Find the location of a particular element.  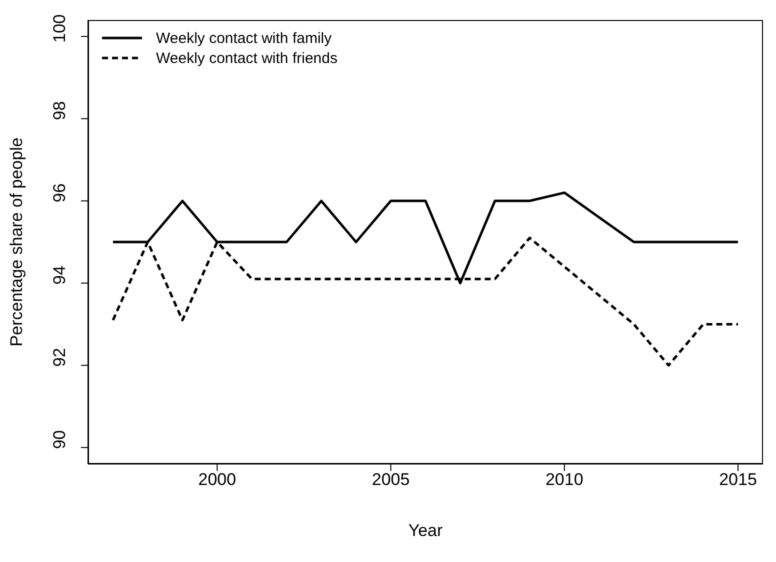

x-axis-title: Year is located at coordinates (426, 530).